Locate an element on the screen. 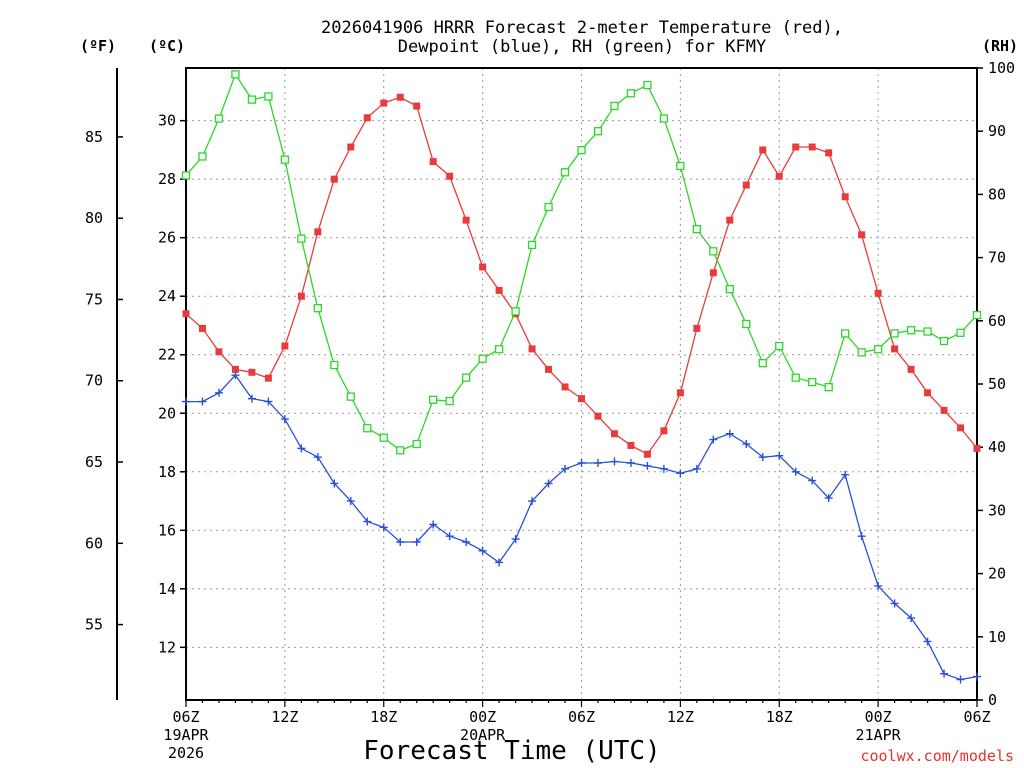  rh-ticks: 0 10 20 30 40 50 60 70 80 90 100 is located at coordinates (996, 384).